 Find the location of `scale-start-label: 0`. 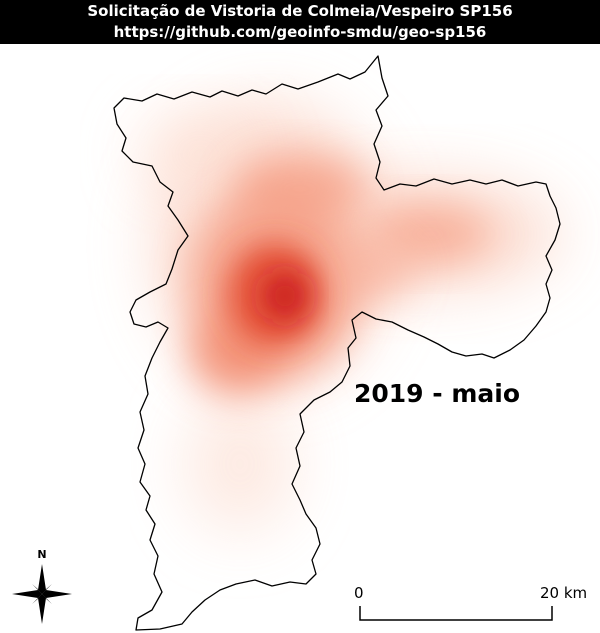

scale-start-label: 0 is located at coordinates (359, 593).